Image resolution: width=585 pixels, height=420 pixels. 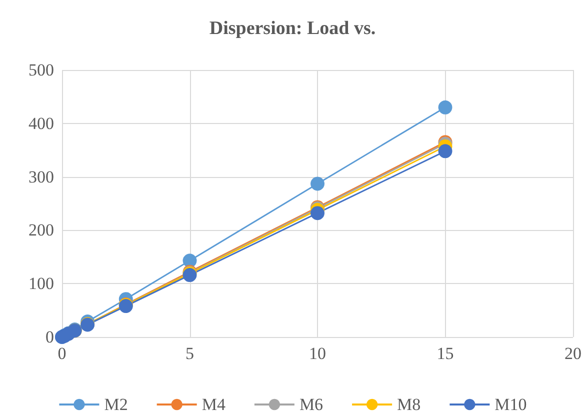 What do you see at coordinates (41, 123) in the screenshot?
I see `y-tick-label: 400` at bounding box center [41, 123].